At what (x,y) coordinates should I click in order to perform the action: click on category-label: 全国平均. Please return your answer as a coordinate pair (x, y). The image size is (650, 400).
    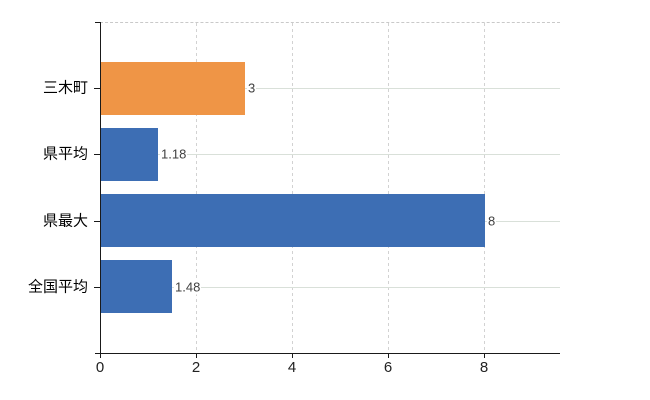
    Looking at the image, I should click on (57, 287).